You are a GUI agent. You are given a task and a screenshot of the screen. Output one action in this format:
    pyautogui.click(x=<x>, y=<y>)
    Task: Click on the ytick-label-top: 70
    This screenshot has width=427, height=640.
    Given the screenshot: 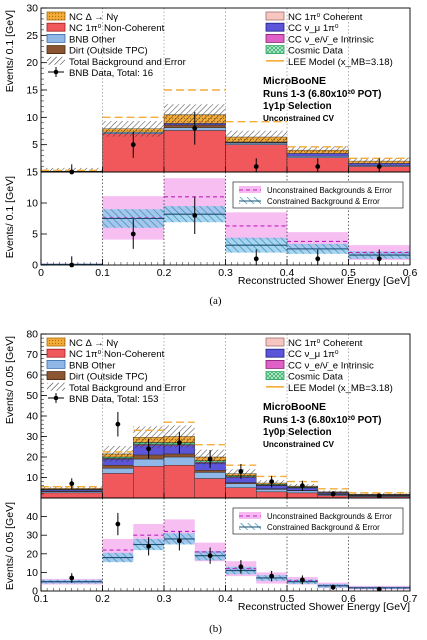 What is the action you would take?
    pyautogui.click(x=32, y=355)
    